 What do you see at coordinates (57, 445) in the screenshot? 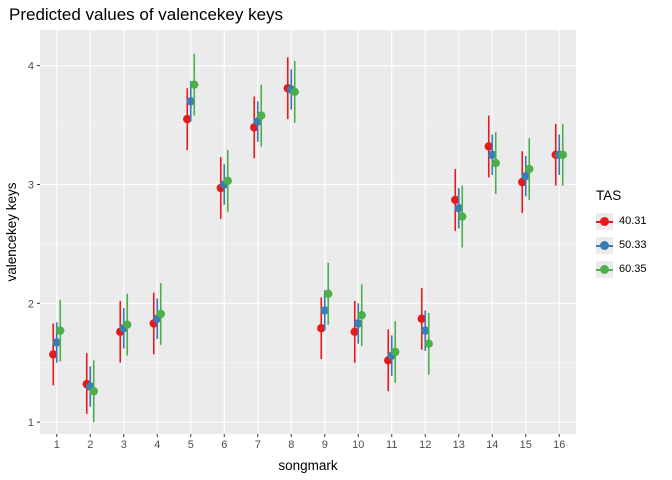
I see `x-tick-label: 1` at bounding box center [57, 445].